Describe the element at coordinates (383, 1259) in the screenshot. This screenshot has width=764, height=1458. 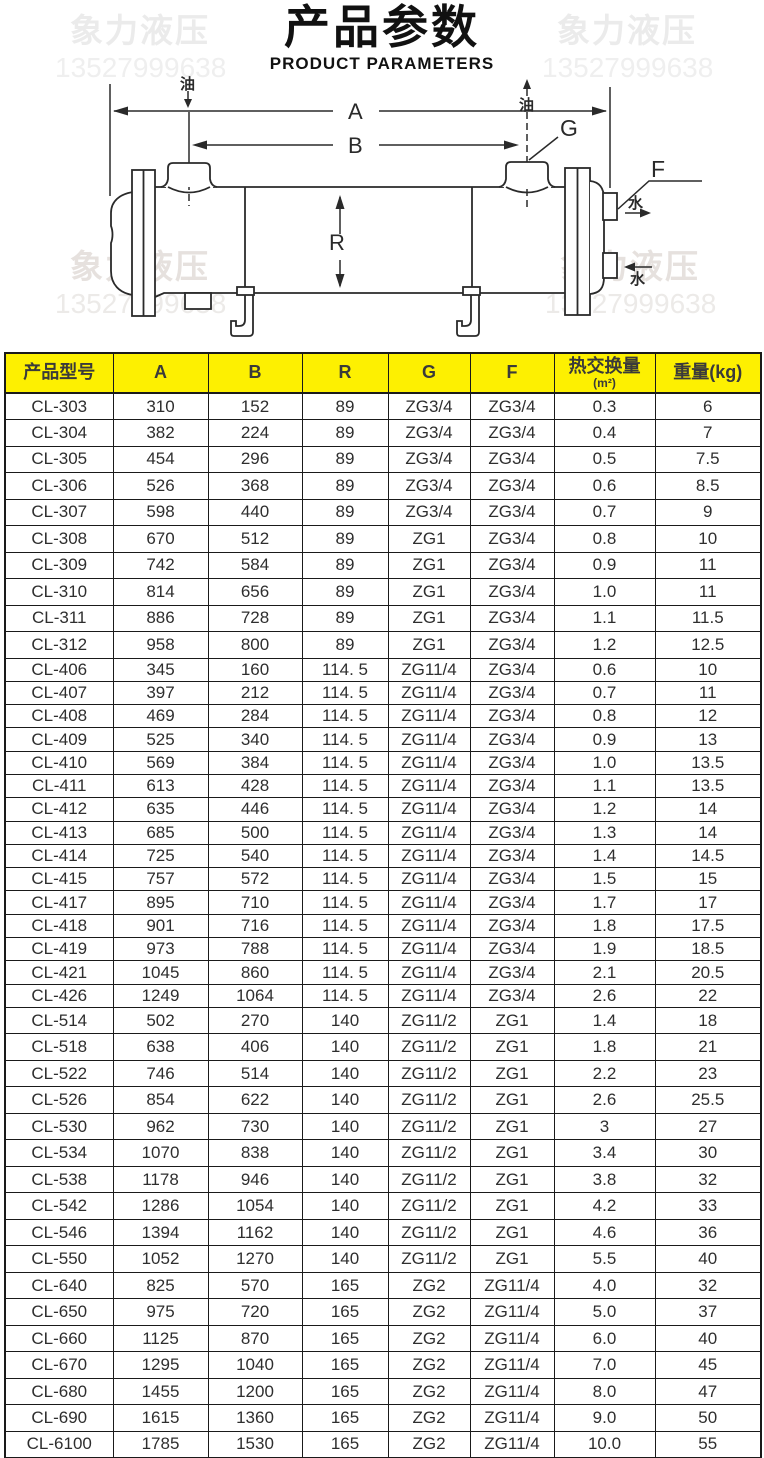
I see `table-row: CL-550 1052 1270 140 ZG11/2 ZG1 5.5 40` at that location.